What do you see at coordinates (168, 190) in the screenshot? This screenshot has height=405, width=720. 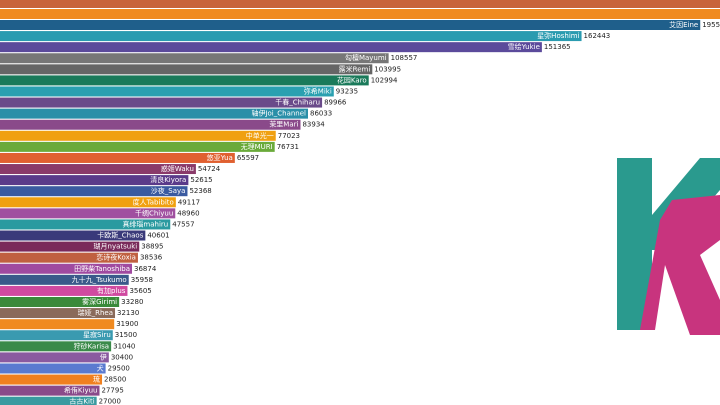 I see `bar-label: 沙夜_Saya` at bounding box center [168, 190].